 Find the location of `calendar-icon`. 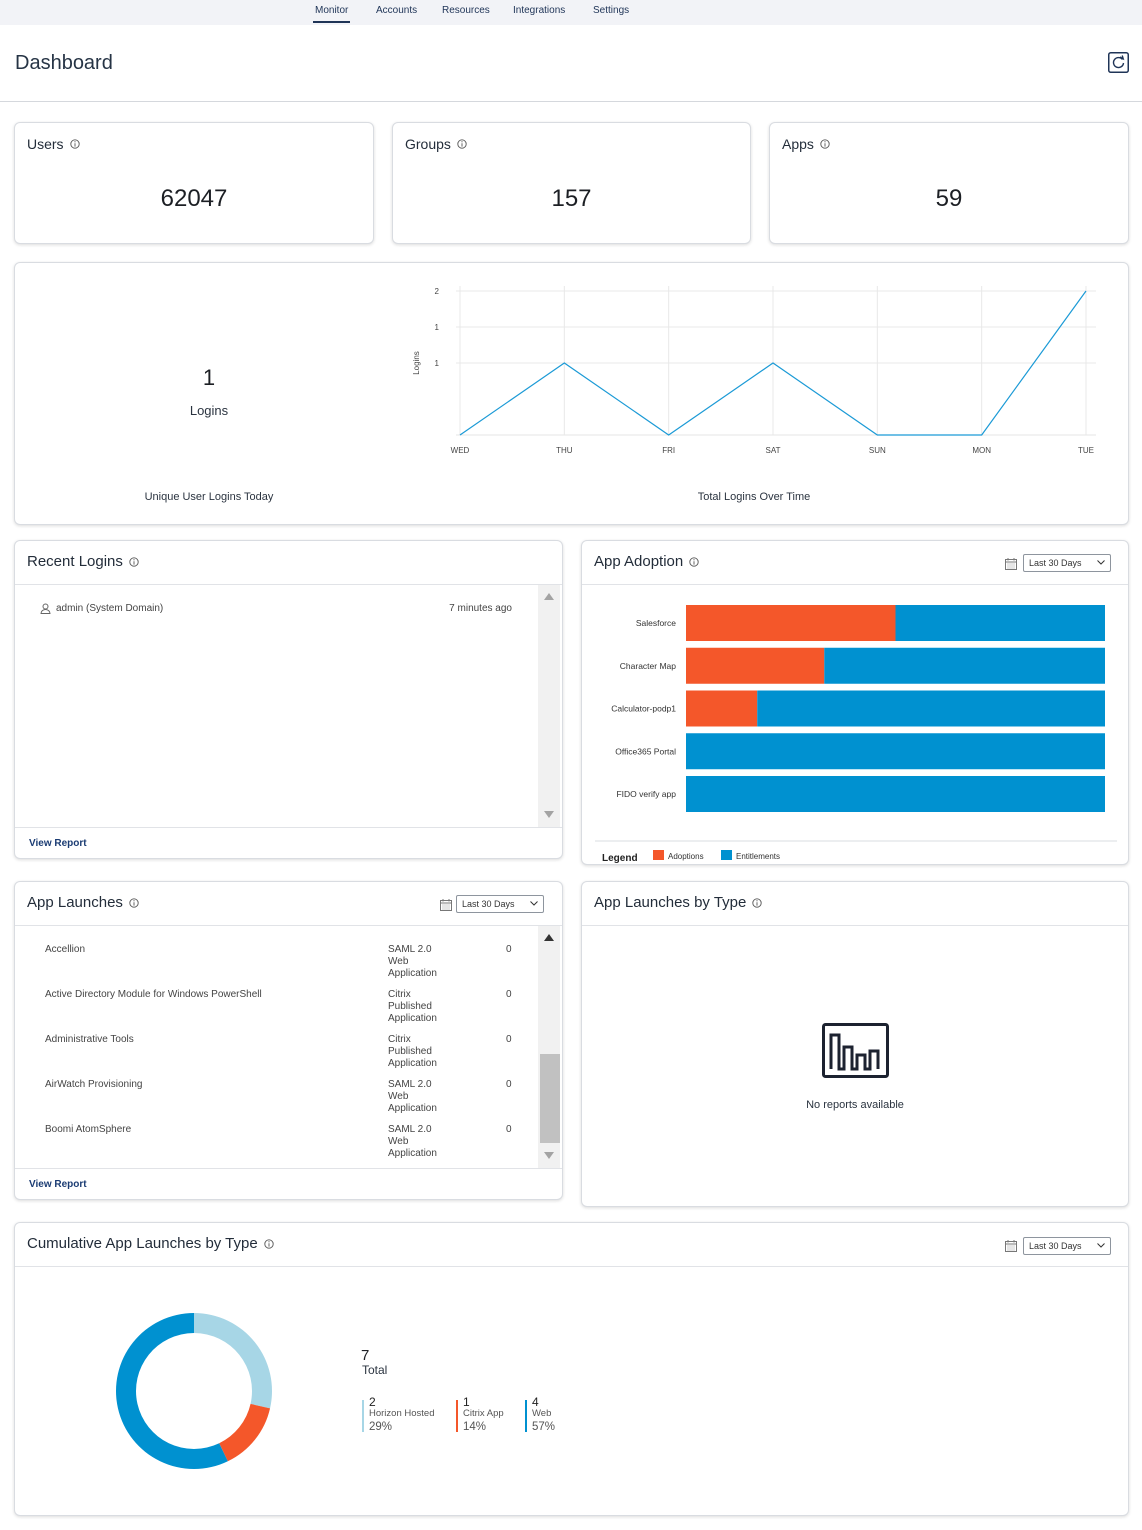

calendar-icon is located at coordinates (446, 905).